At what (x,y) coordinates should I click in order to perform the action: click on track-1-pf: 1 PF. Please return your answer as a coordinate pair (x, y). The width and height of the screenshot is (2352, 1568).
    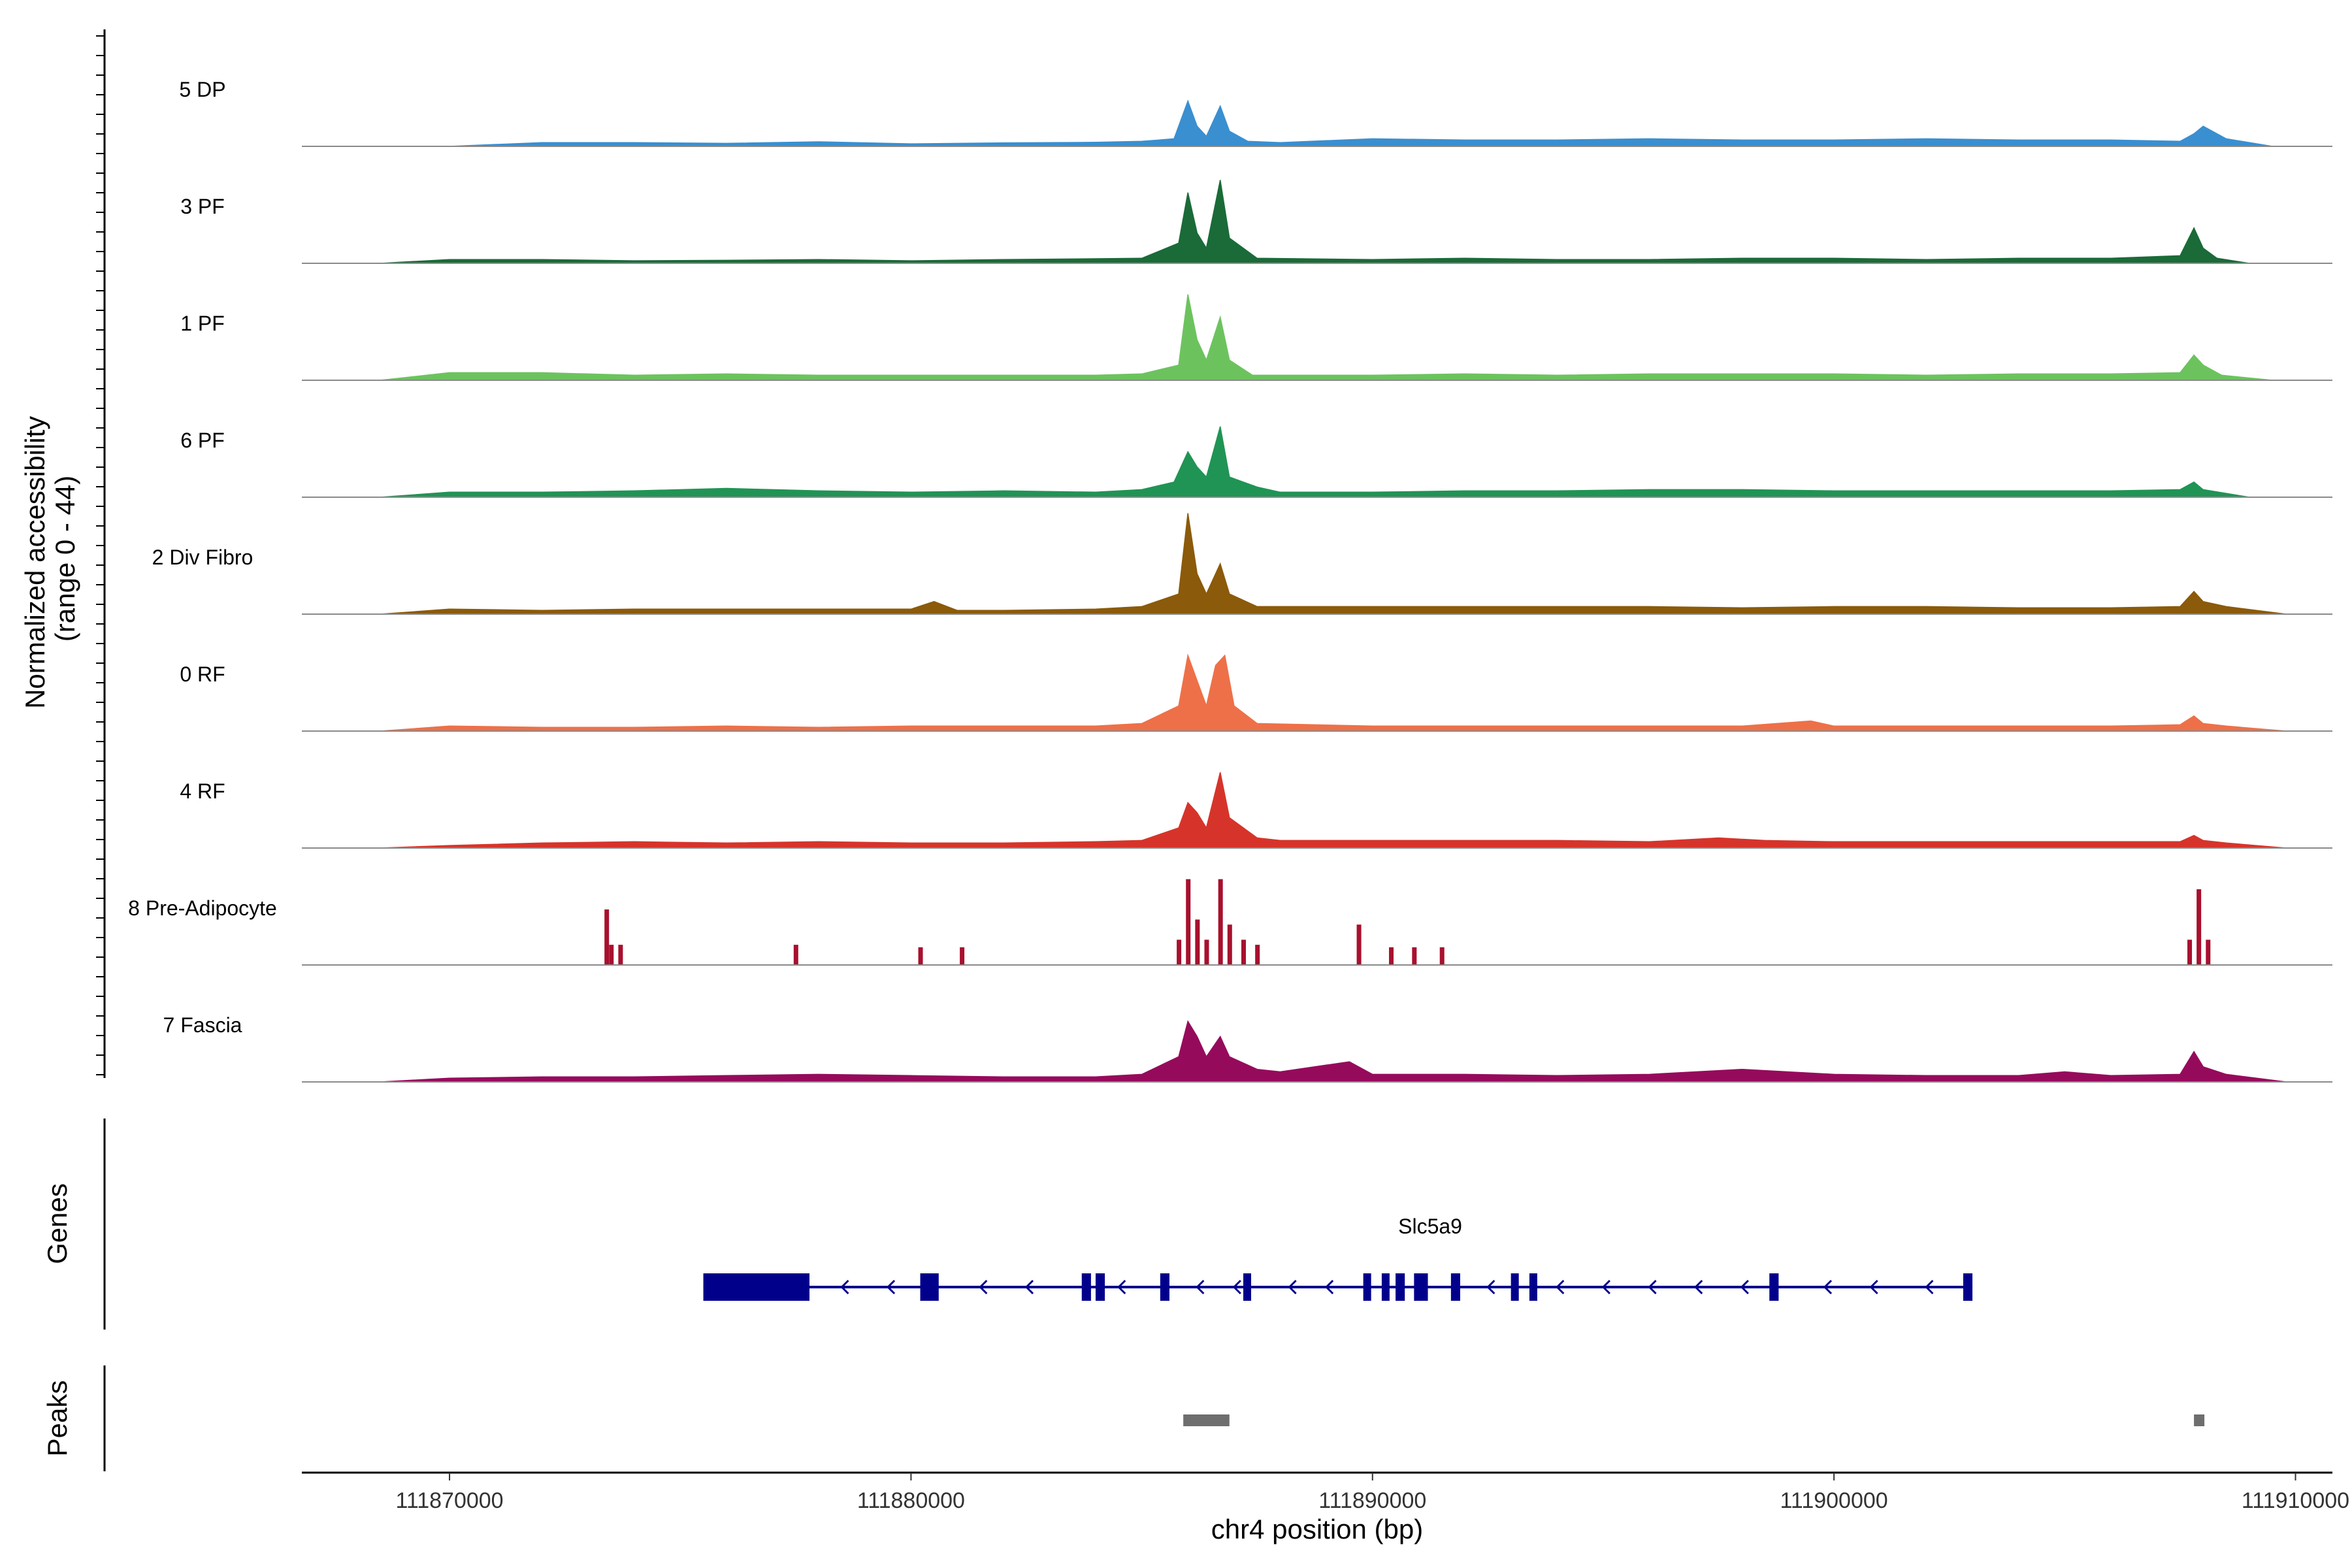
    Looking at the image, I should click on (1256, 337).